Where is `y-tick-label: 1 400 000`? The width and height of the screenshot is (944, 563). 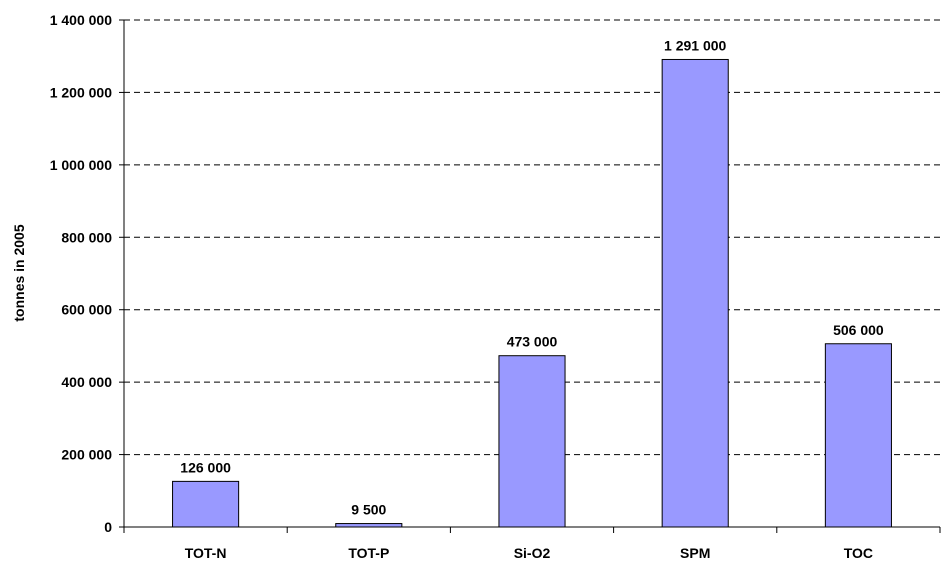 y-tick-label: 1 400 000 is located at coordinates (81, 20).